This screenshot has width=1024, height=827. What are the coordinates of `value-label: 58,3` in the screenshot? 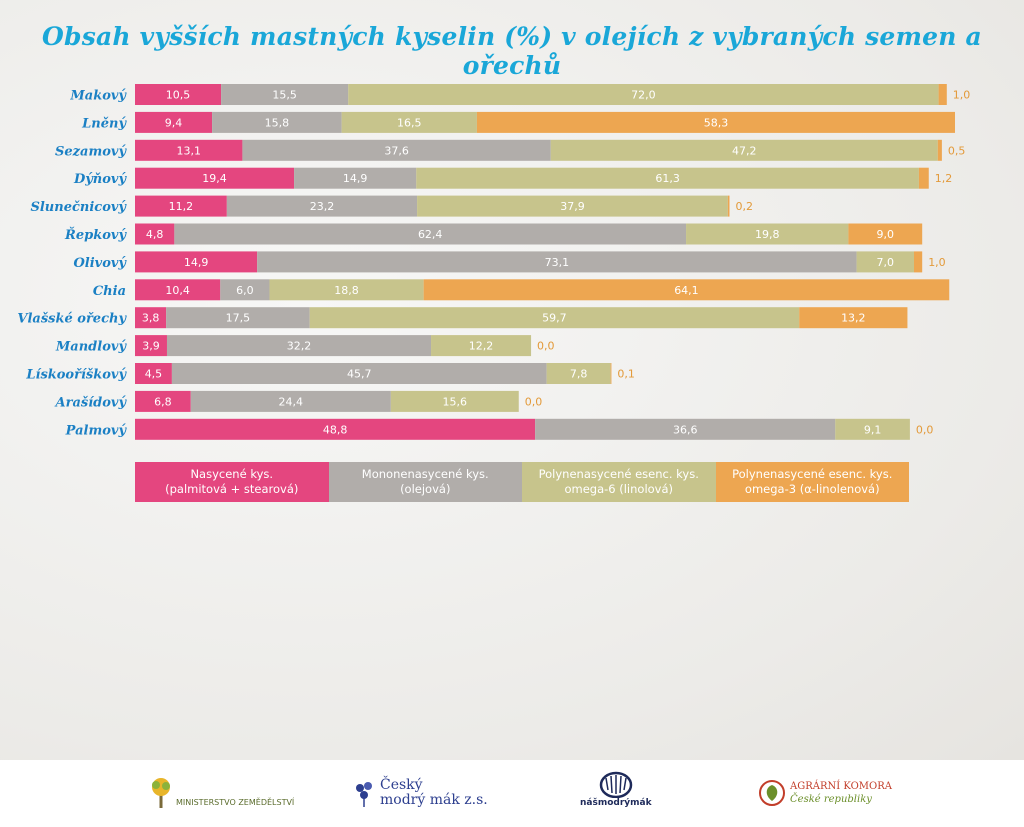 It's located at (716, 122).